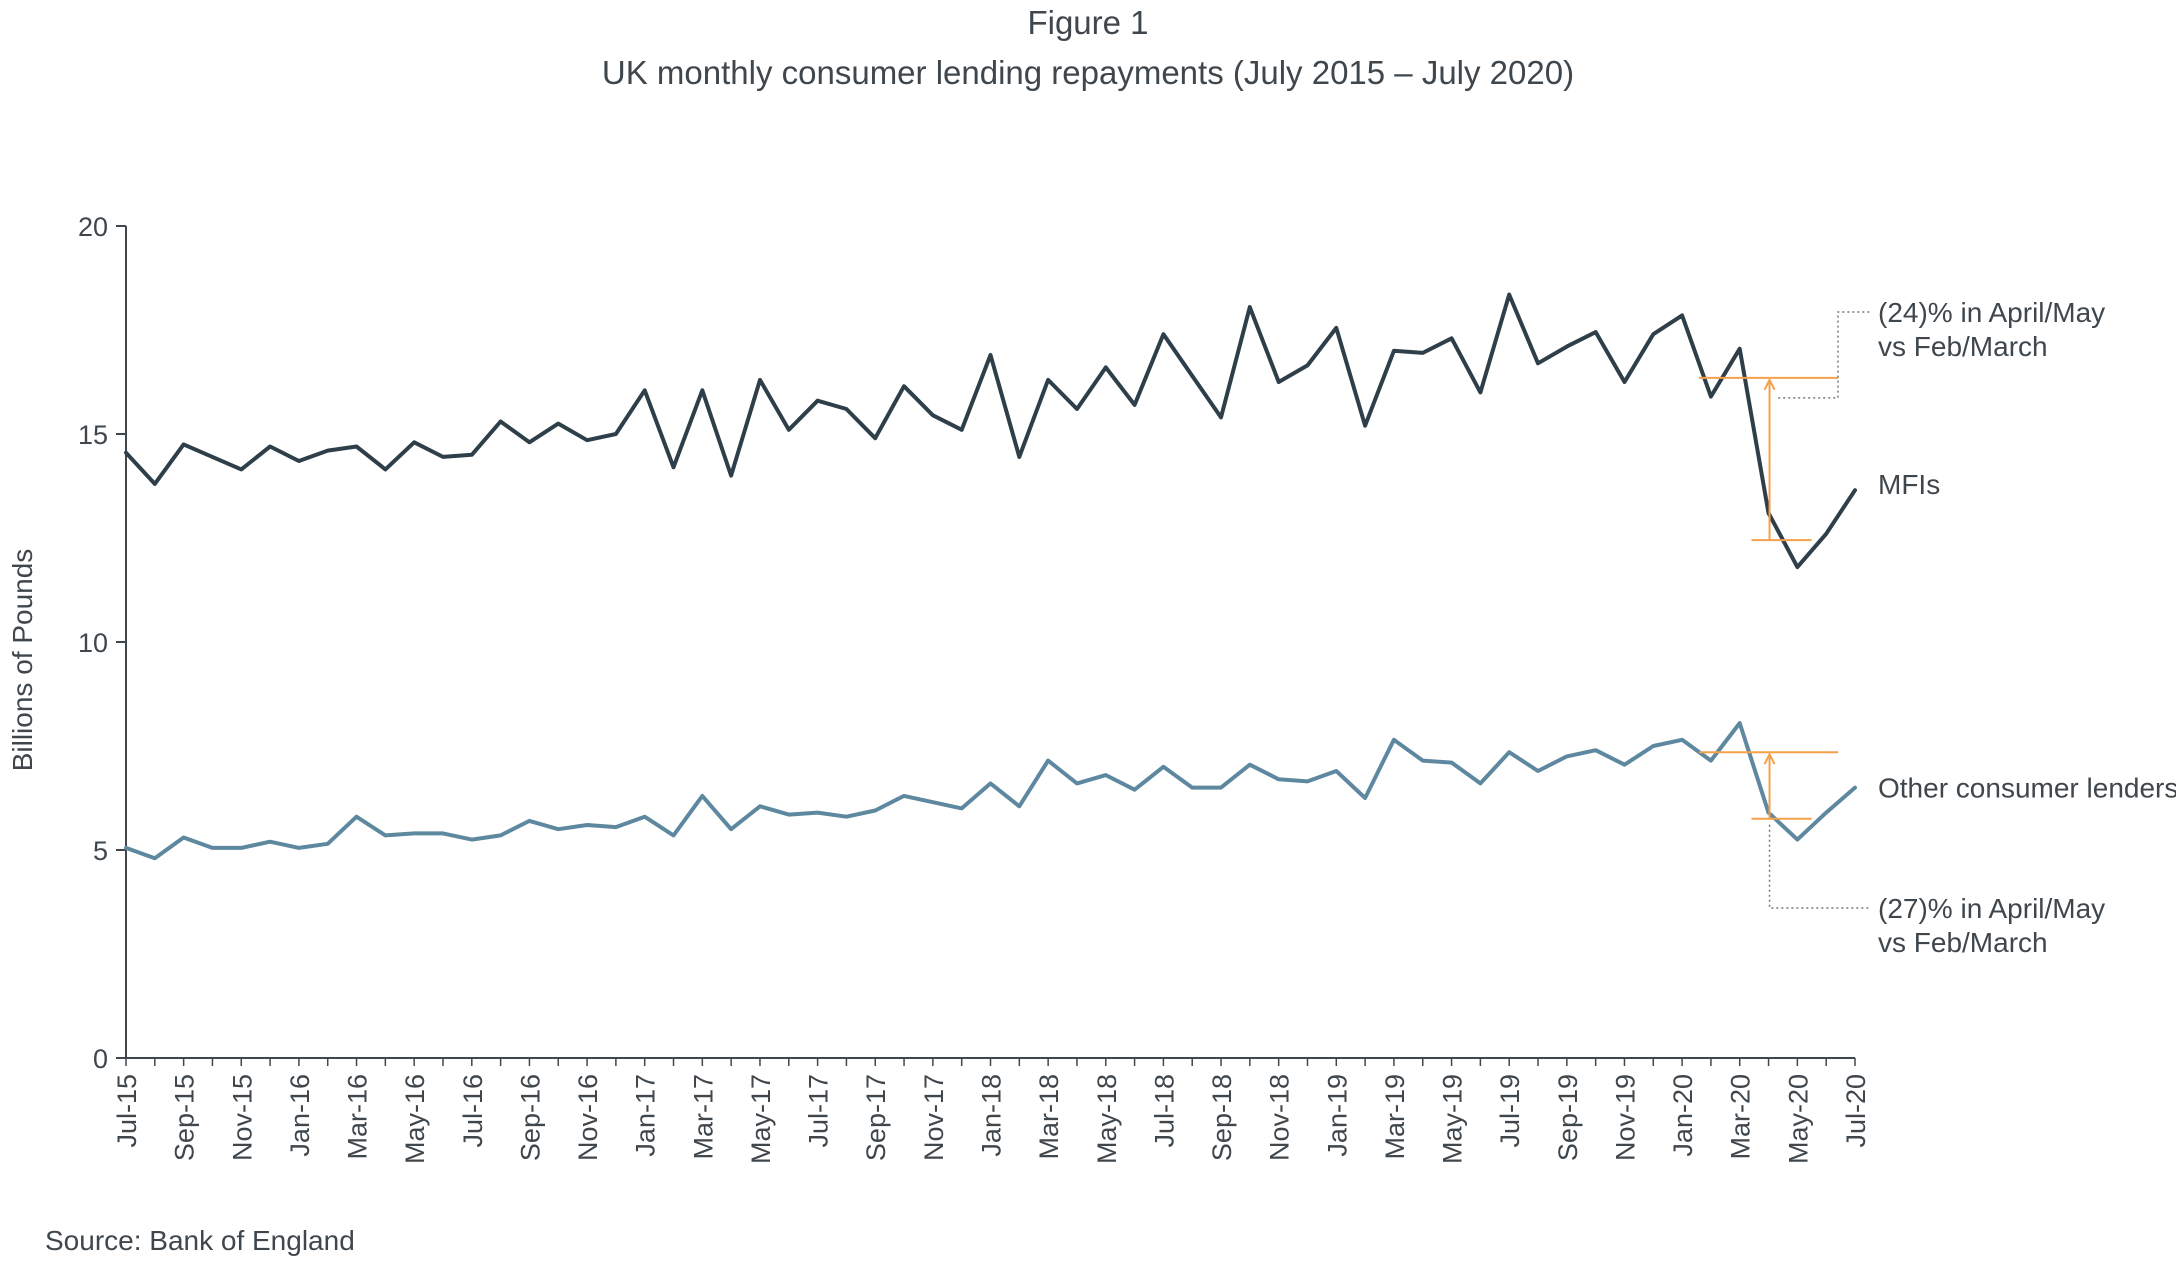 This screenshot has height=1266, width=2176. I want to click on x-tick-label: May-19, so click(1453, 1119).